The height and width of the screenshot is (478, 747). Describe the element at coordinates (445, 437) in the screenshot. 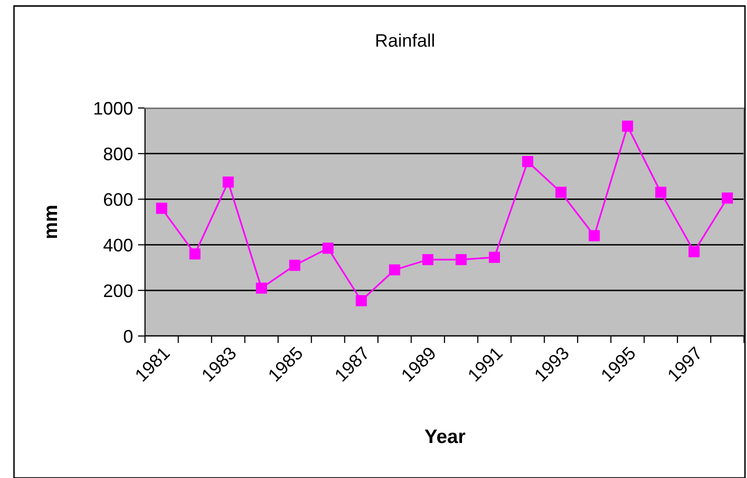

I see `x-axis-title: Year` at that location.